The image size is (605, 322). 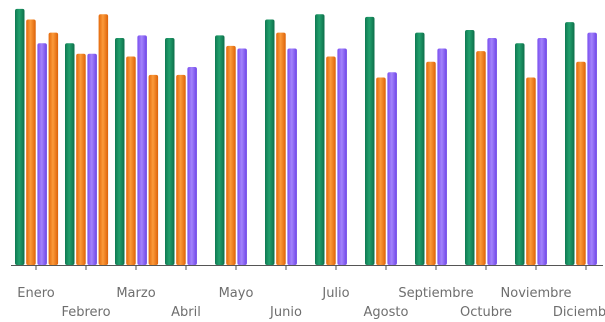 I want to click on bar-series-1-noviembre, so click(x=520, y=154).